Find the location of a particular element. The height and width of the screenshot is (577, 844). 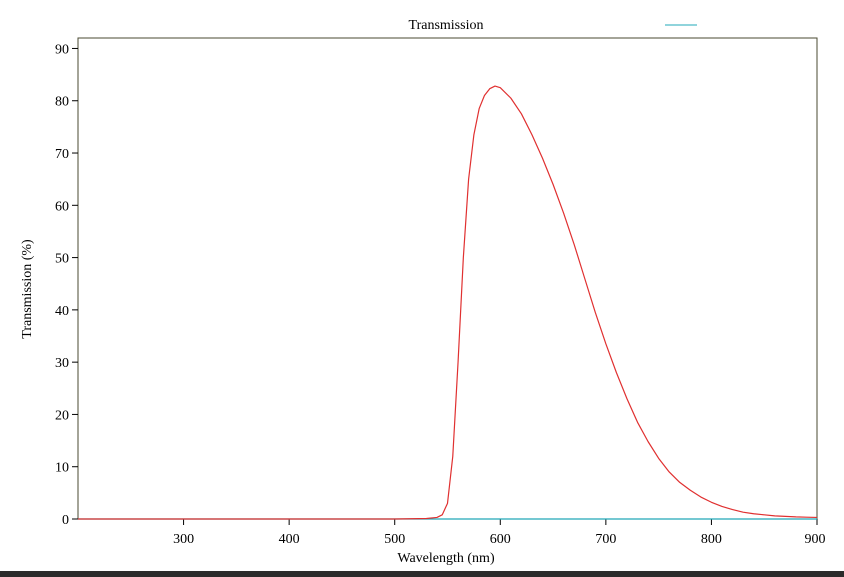

y-tick-label: 0 is located at coordinates (65, 520).